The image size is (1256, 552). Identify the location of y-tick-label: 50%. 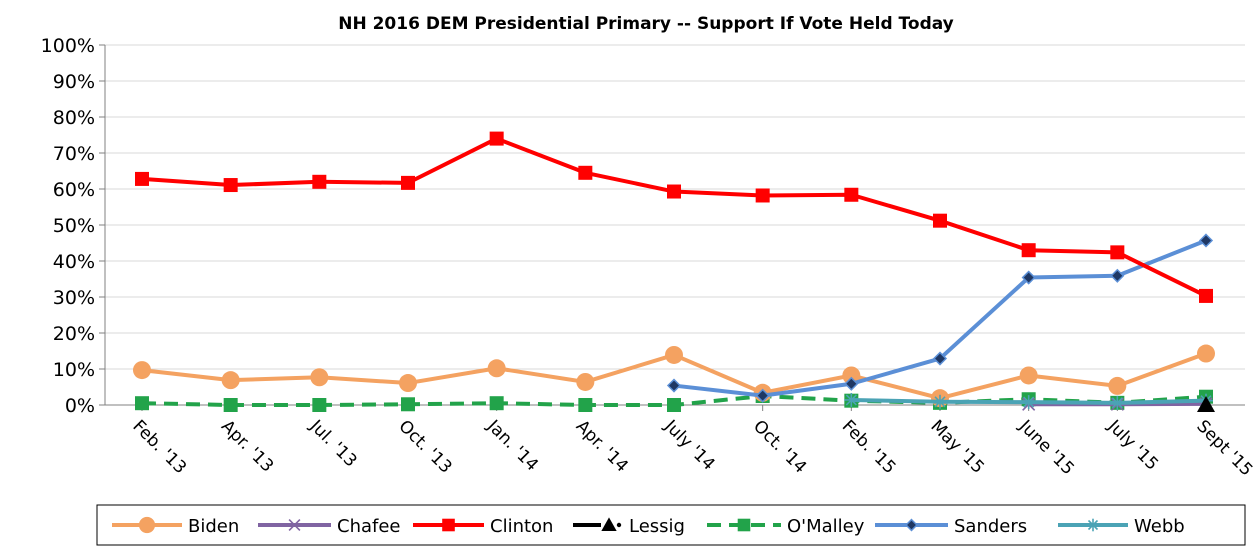
(74, 226).